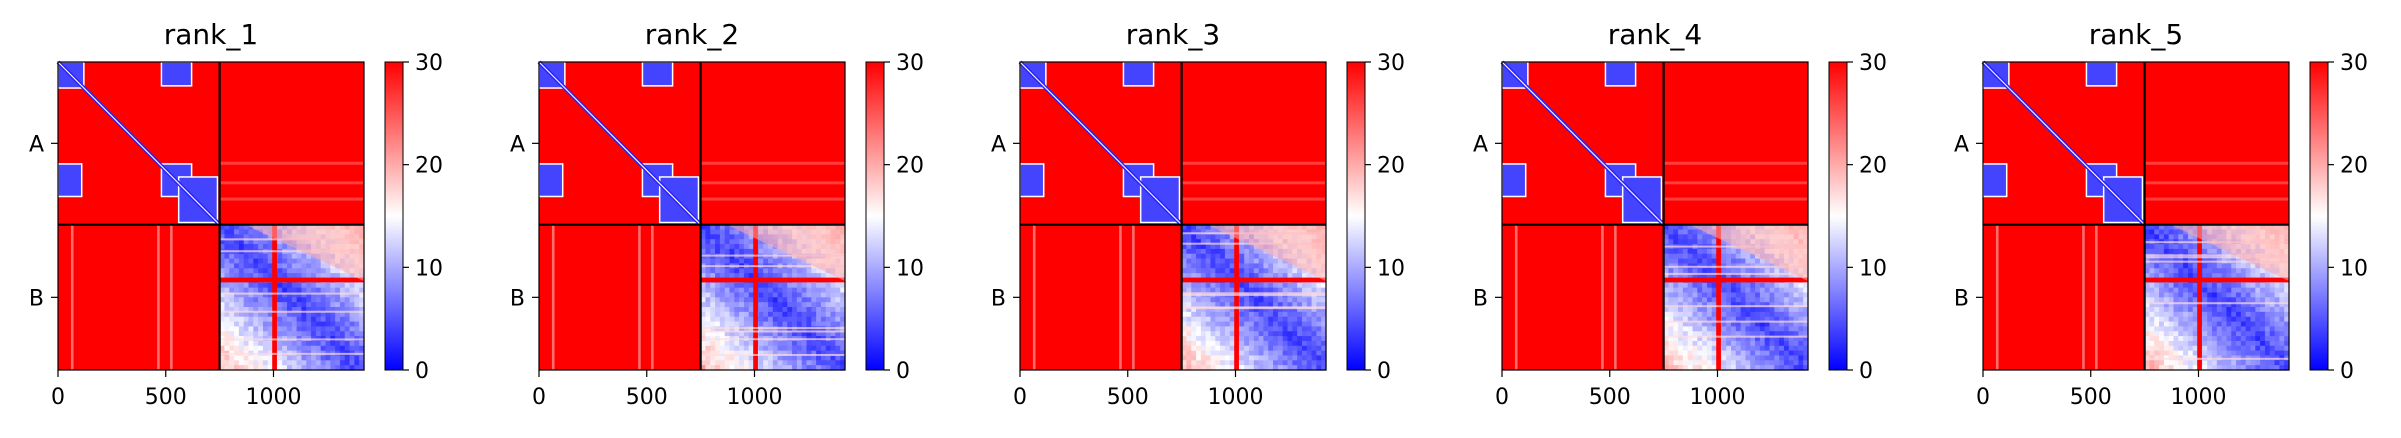 The width and height of the screenshot is (2401, 438). Describe the element at coordinates (1128, 397) in the screenshot. I see `x-tick-label: 500` at that location.